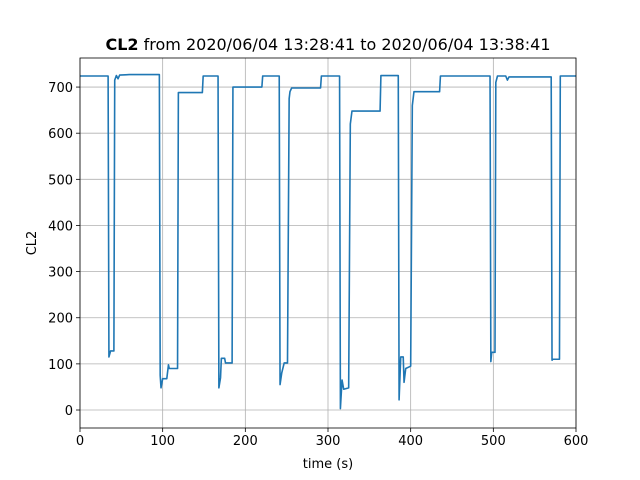  Describe the element at coordinates (60, 319) in the screenshot. I see `y-tick-label: 200` at that location.